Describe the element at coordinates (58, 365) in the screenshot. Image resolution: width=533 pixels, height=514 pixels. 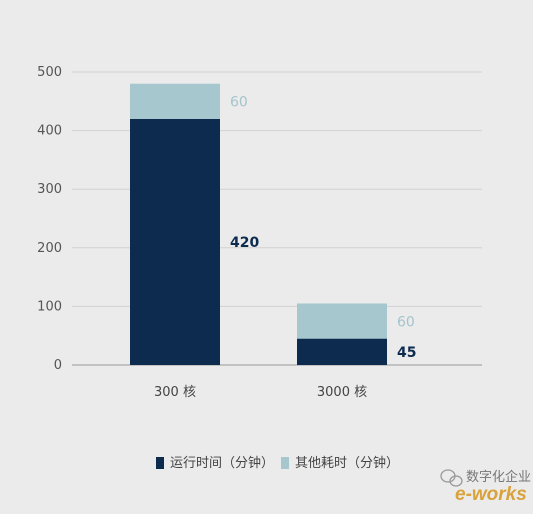
I see `y-tick-label-0: 0` at that location.